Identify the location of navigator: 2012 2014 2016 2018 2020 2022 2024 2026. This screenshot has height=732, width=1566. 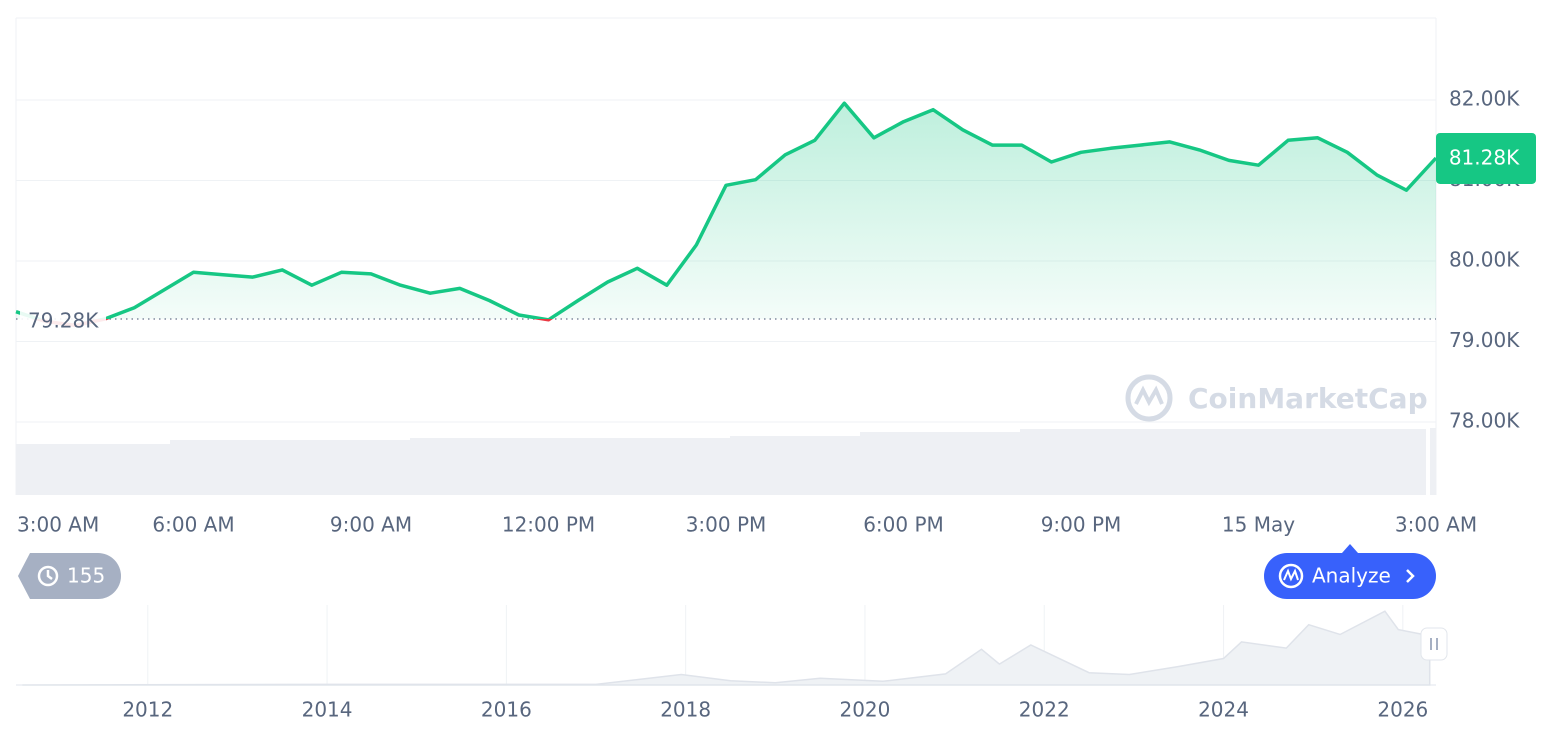
(726, 663).